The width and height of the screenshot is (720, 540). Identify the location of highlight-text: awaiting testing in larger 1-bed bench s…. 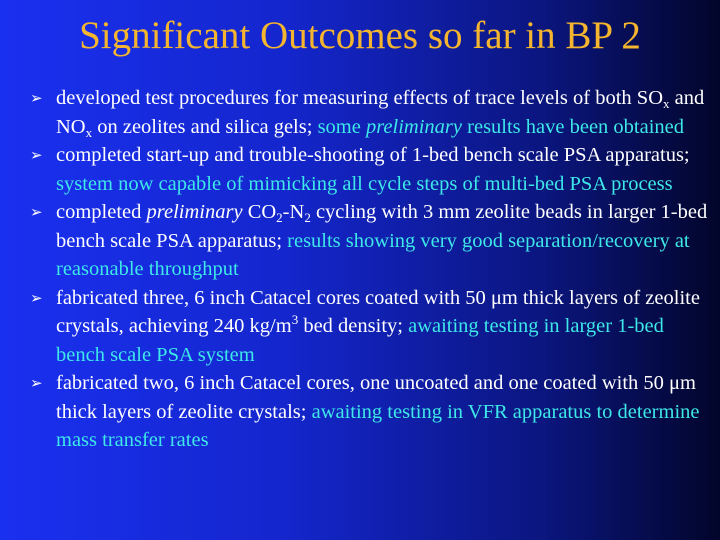
(360, 340).